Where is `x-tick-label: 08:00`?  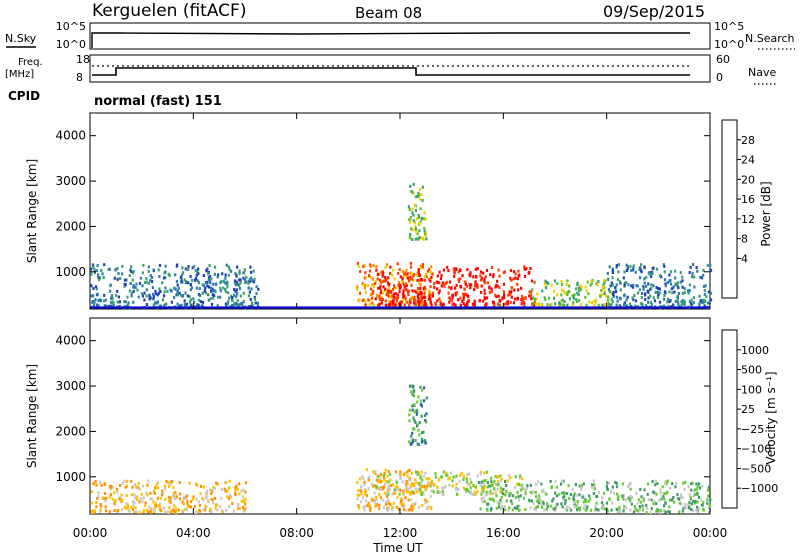 x-tick-label: 08:00 is located at coordinates (296, 533).